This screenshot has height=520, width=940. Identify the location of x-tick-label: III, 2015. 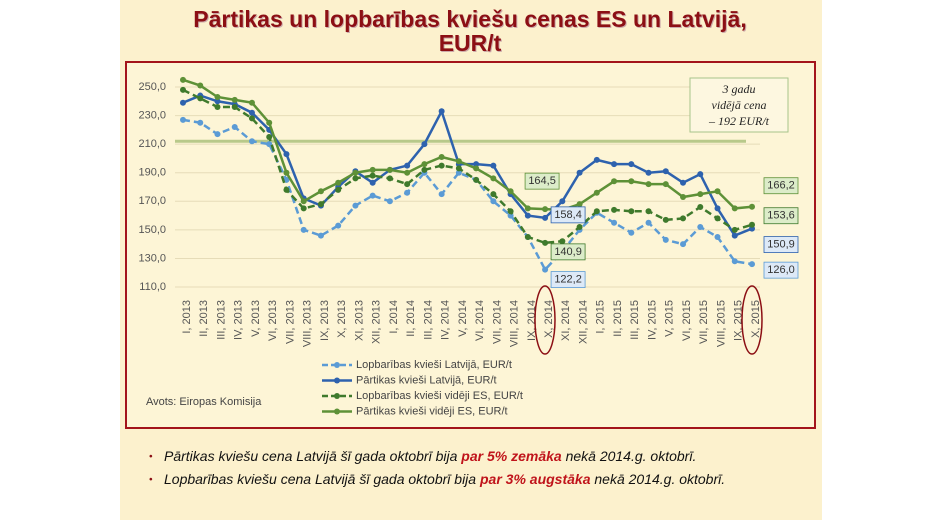
(635, 320).